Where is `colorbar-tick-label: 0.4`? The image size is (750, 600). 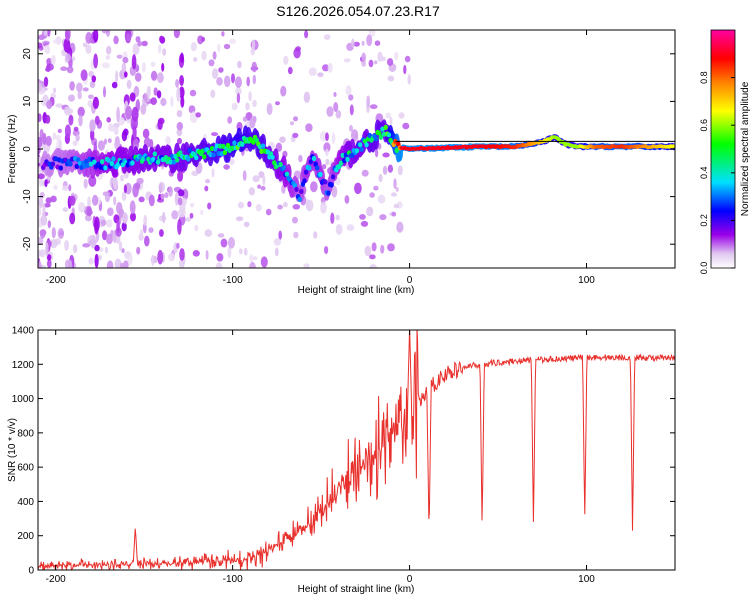 colorbar-tick-label: 0.4 is located at coordinates (704, 173).